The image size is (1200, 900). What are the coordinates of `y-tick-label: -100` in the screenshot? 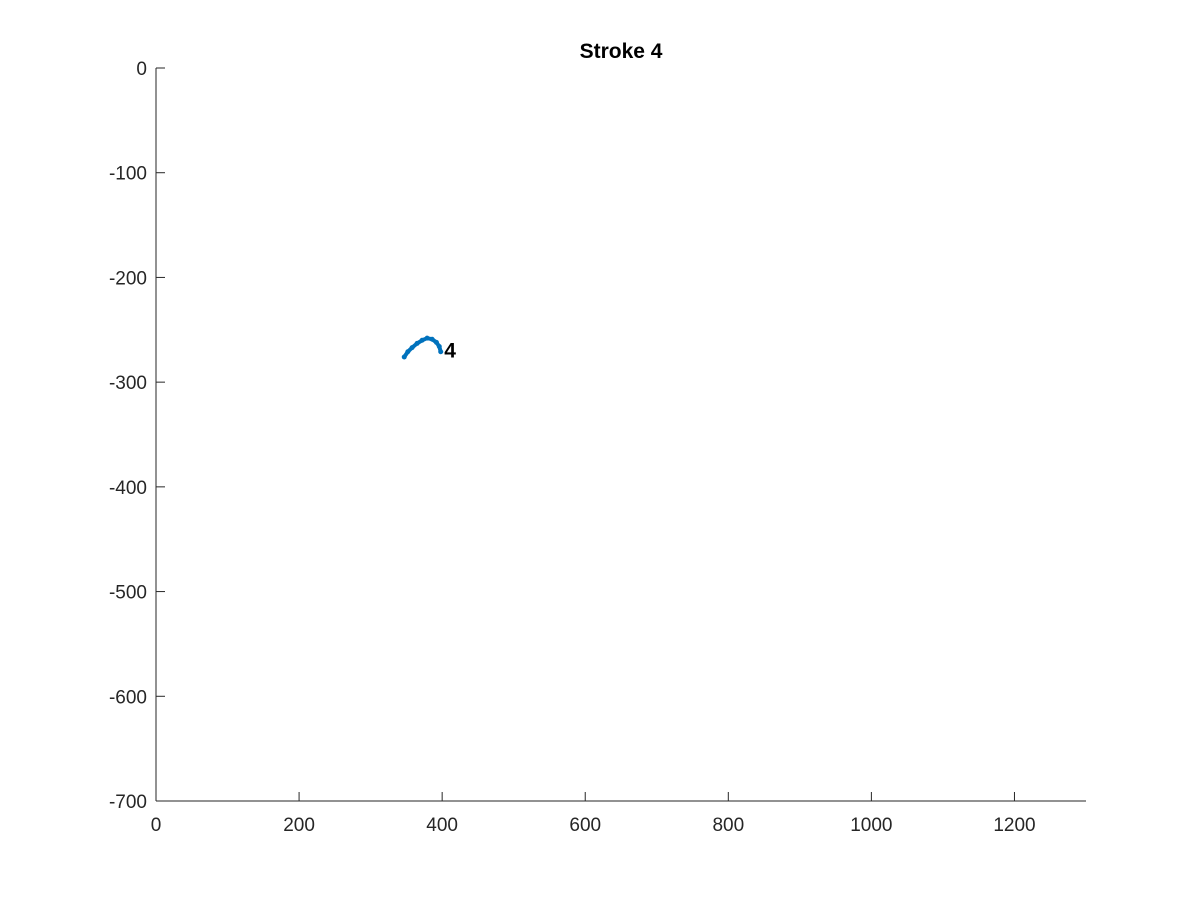 It's located at (128, 174).